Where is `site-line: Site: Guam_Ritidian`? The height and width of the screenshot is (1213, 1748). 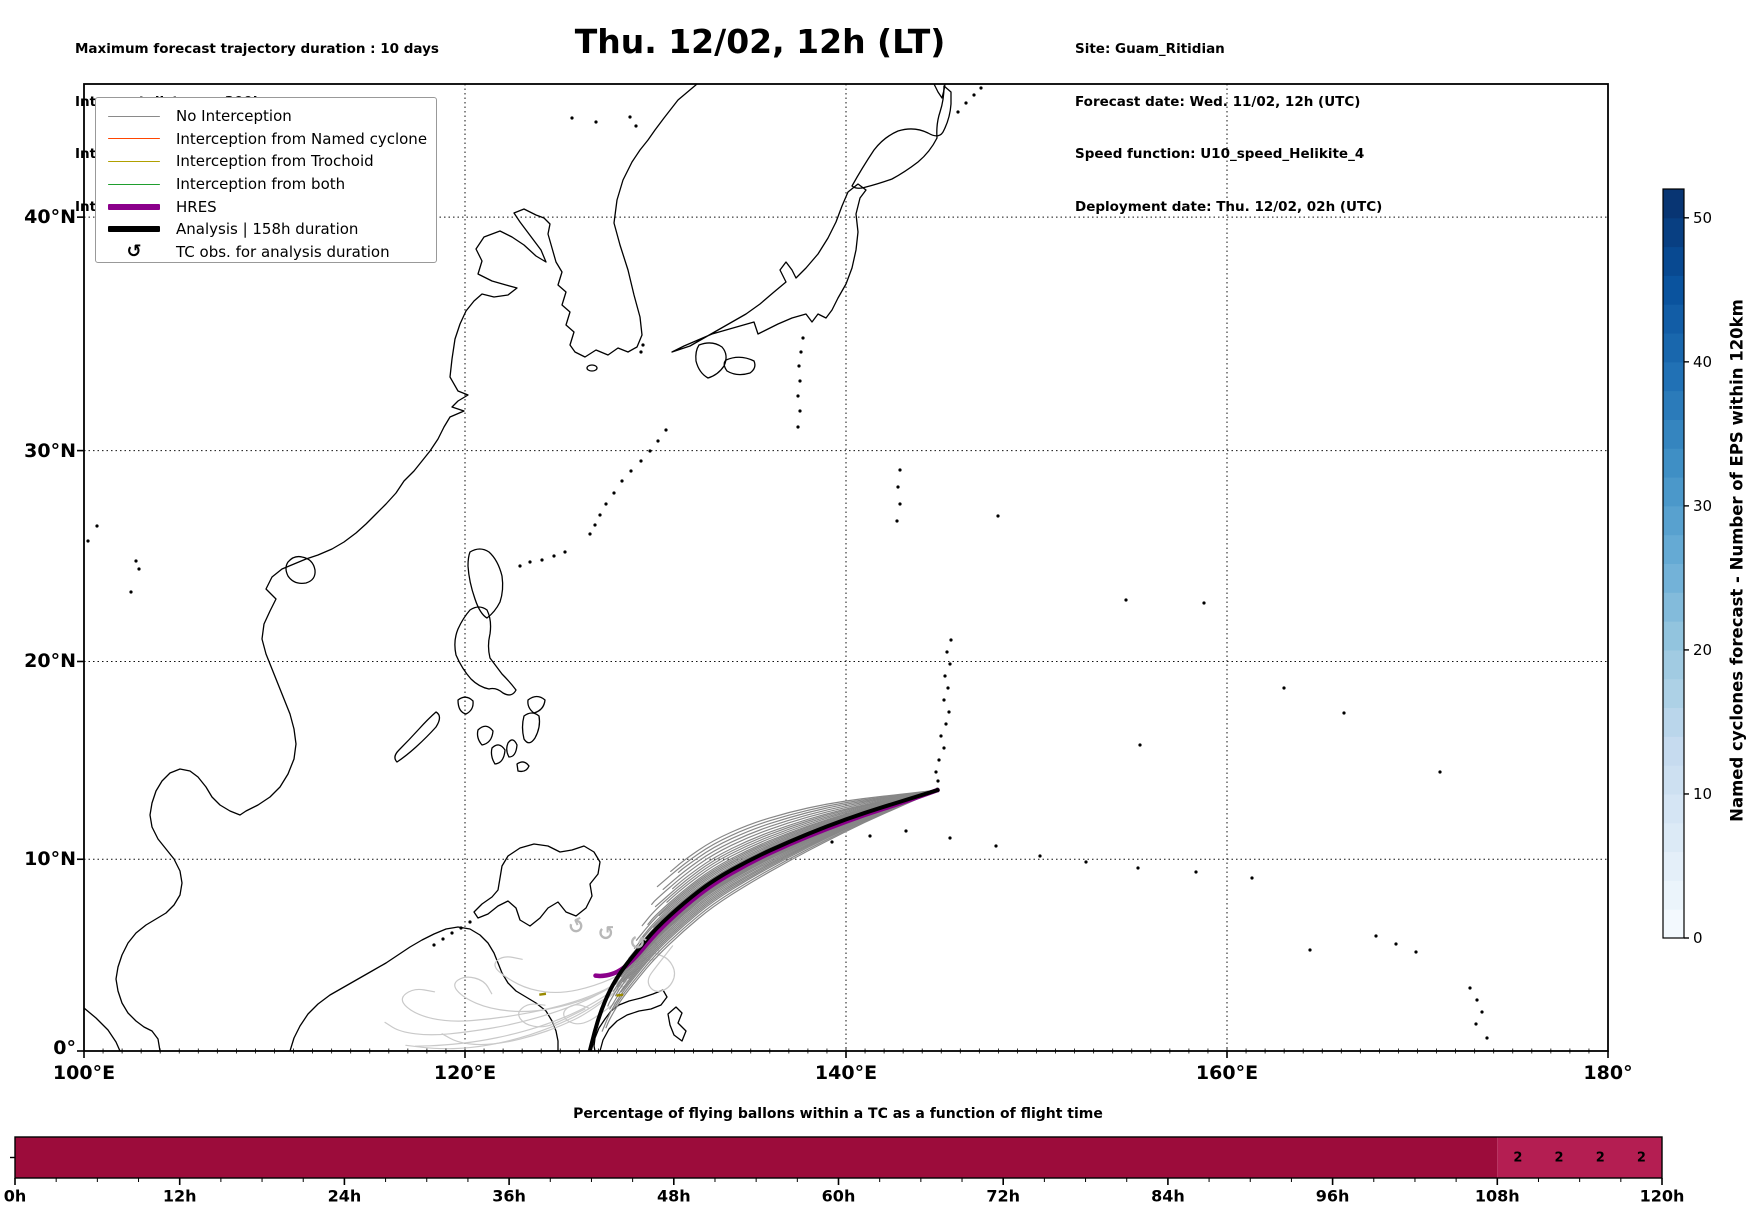
site-line: Site: Guam_Ritidian is located at coordinates (1150, 49).